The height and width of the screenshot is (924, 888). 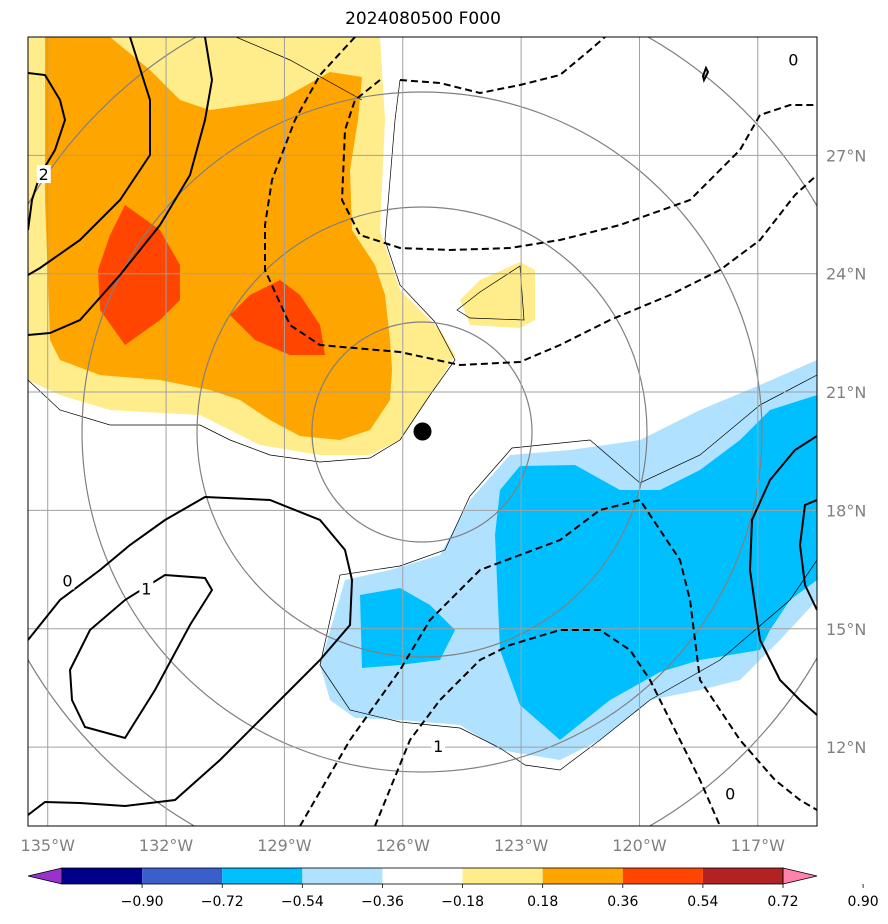 What do you see at coordinates (846, 155) in the screenshot?
I see `lat-tick-label: 27°N` at bounding box center [846, 155].